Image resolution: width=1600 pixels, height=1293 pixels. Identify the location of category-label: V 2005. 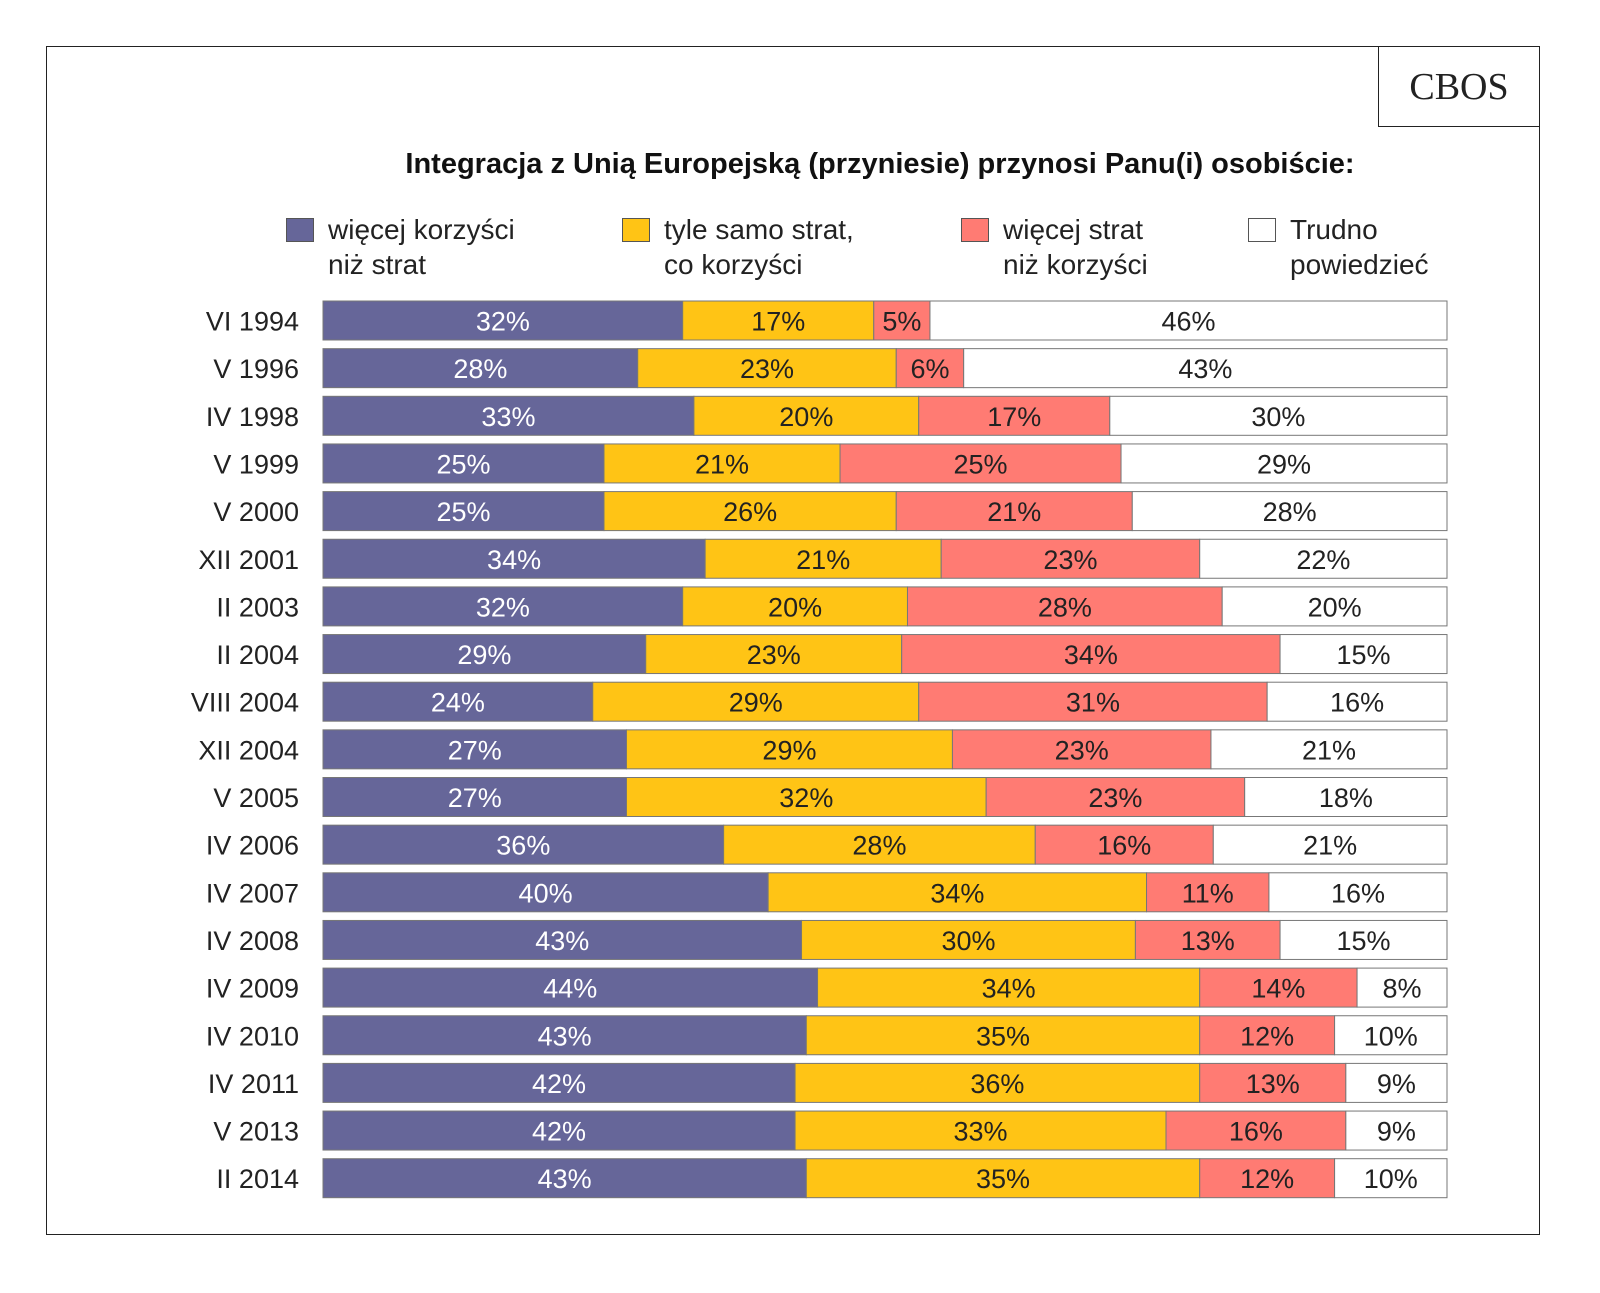
(256, 798).